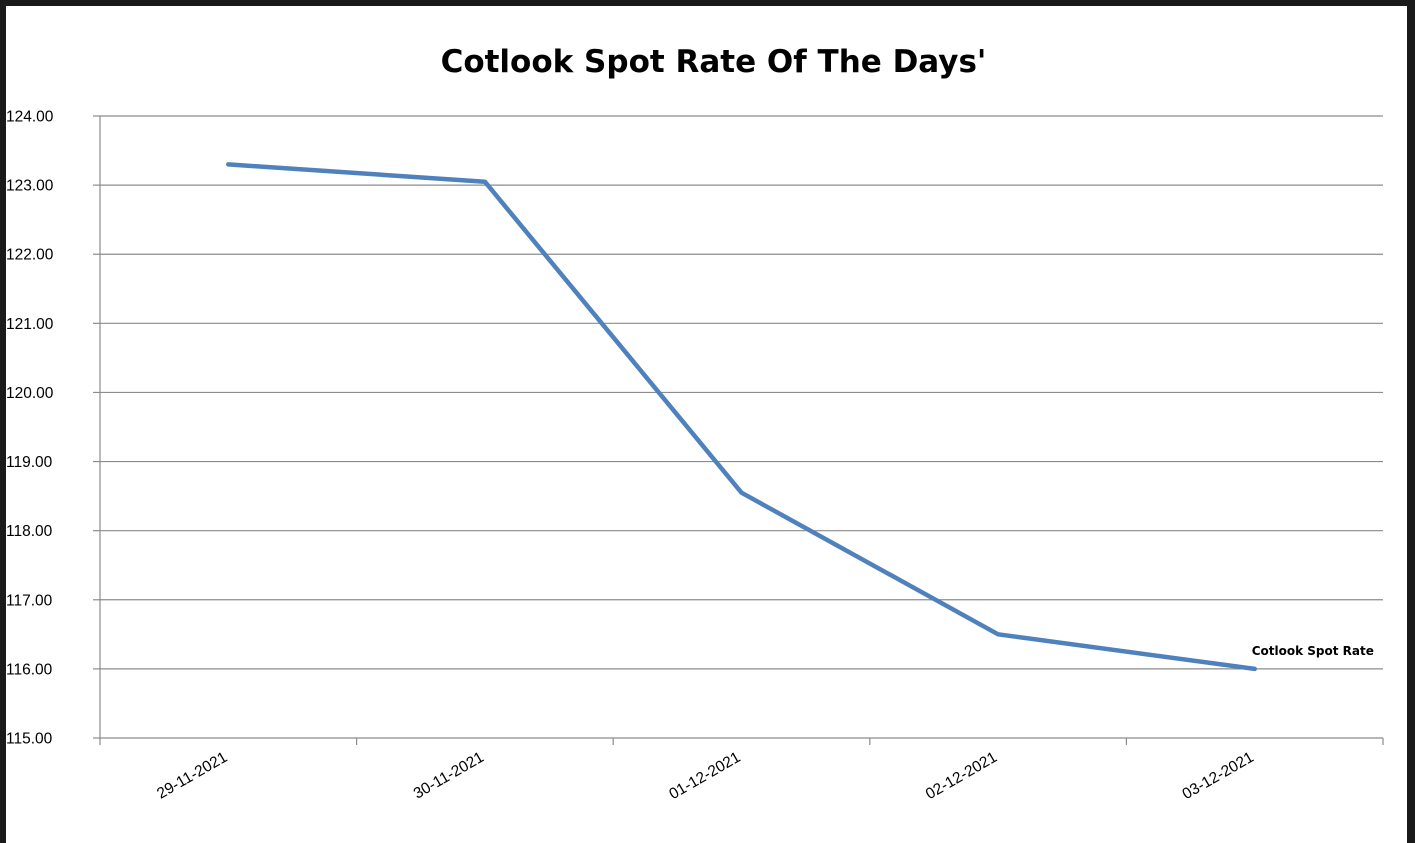 The width and height of the screenshot is (1415, 843). Describe the element at coordinates (30, 324) in the screenshot. I see `y-tick-label: 121.00` at that location.